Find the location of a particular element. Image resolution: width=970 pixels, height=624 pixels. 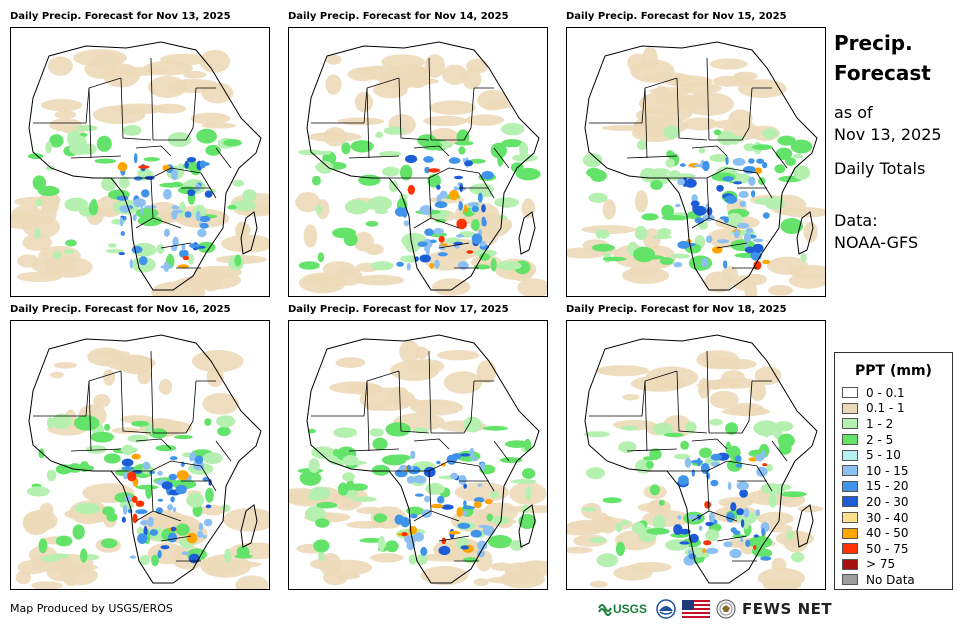

legend-item: 15 - 20 is located at coordinates (893, 487).